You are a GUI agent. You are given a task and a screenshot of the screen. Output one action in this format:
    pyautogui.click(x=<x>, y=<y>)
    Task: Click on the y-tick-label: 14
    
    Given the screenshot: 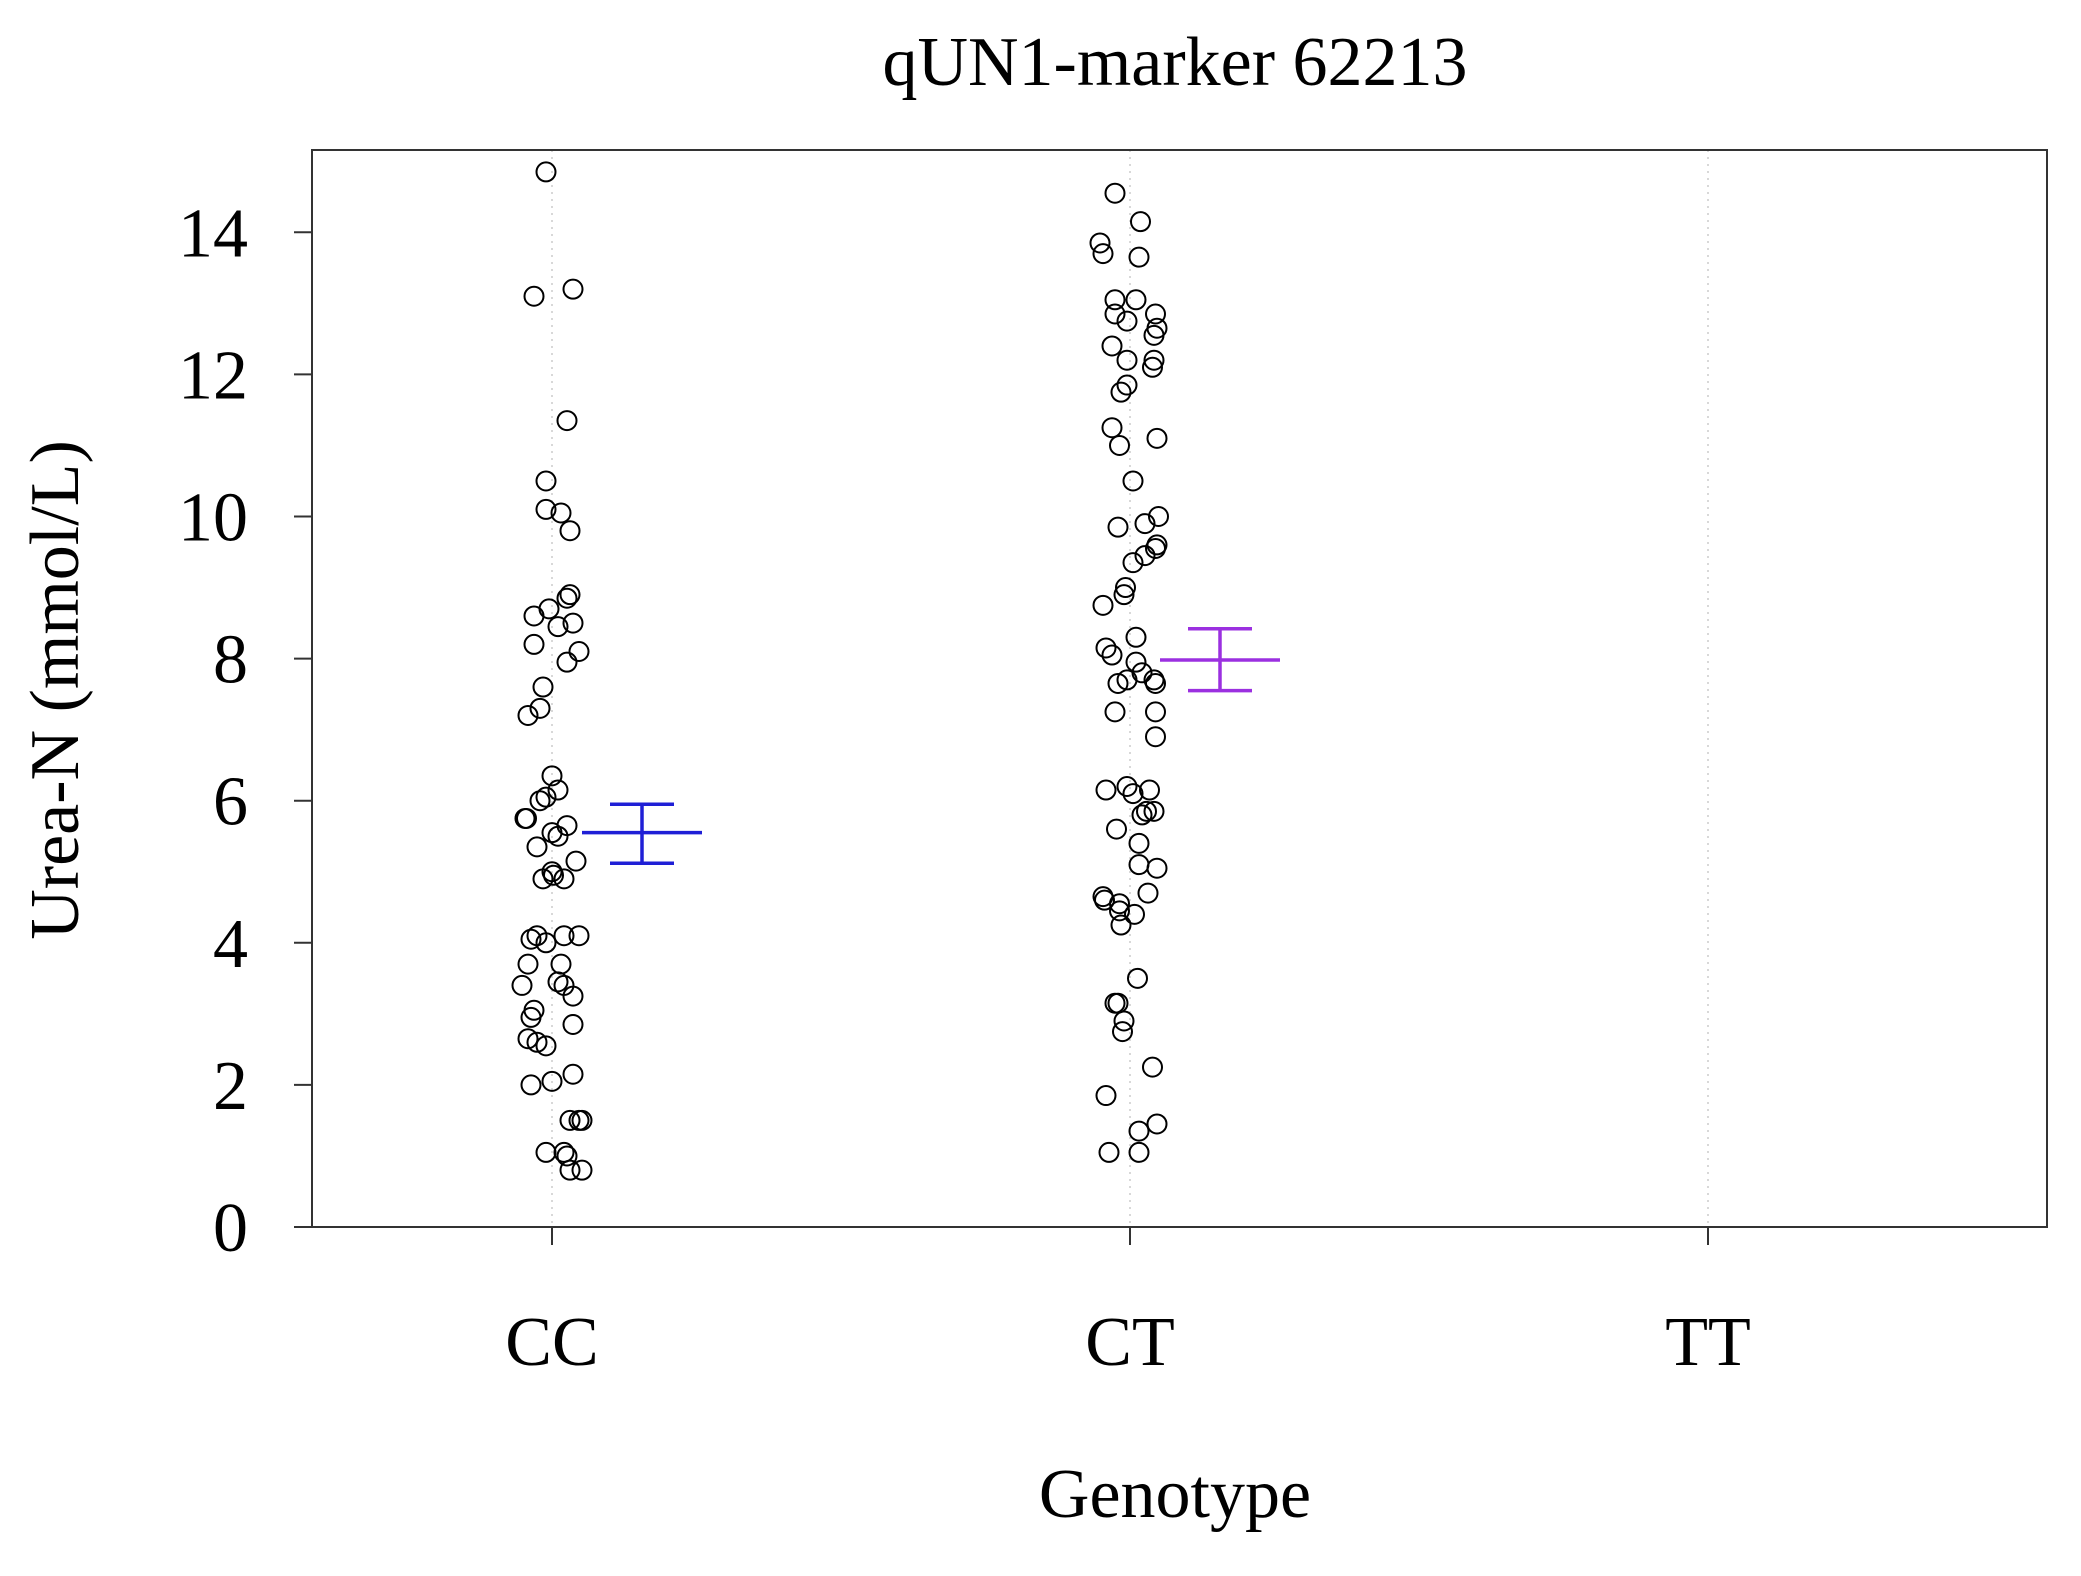 What is the action you would take?
    pyautogui.click(x=213, y=233)
    